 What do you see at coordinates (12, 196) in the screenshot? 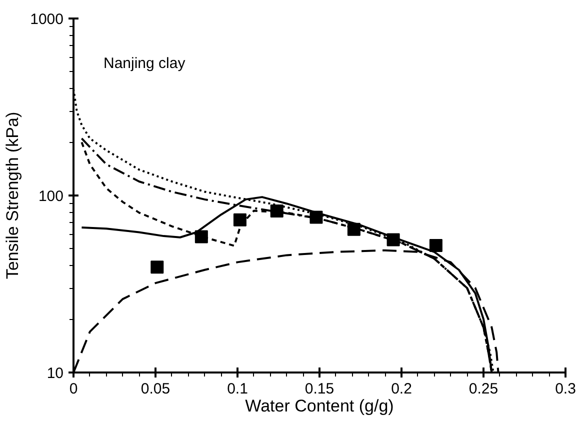
I see `y-axis-title: Tensile Strength (kPa)` at bounding box center [12, 196].